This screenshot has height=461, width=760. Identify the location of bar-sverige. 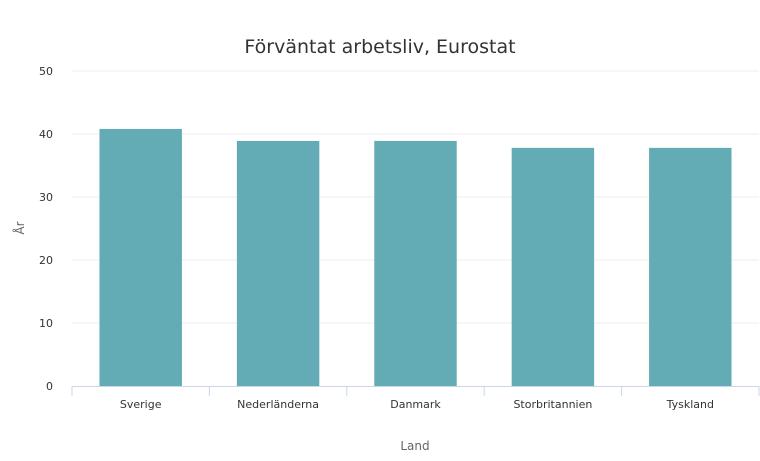
(140, 257).